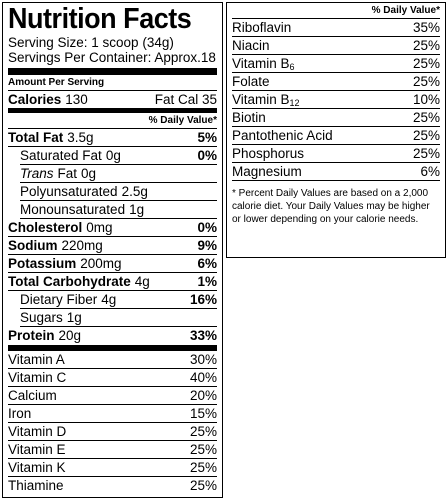  What do you see at coordinates (61, 155) in the screenshot?
I see `nutrient-name: Saturated Fat` at bounding box center [61, 155].